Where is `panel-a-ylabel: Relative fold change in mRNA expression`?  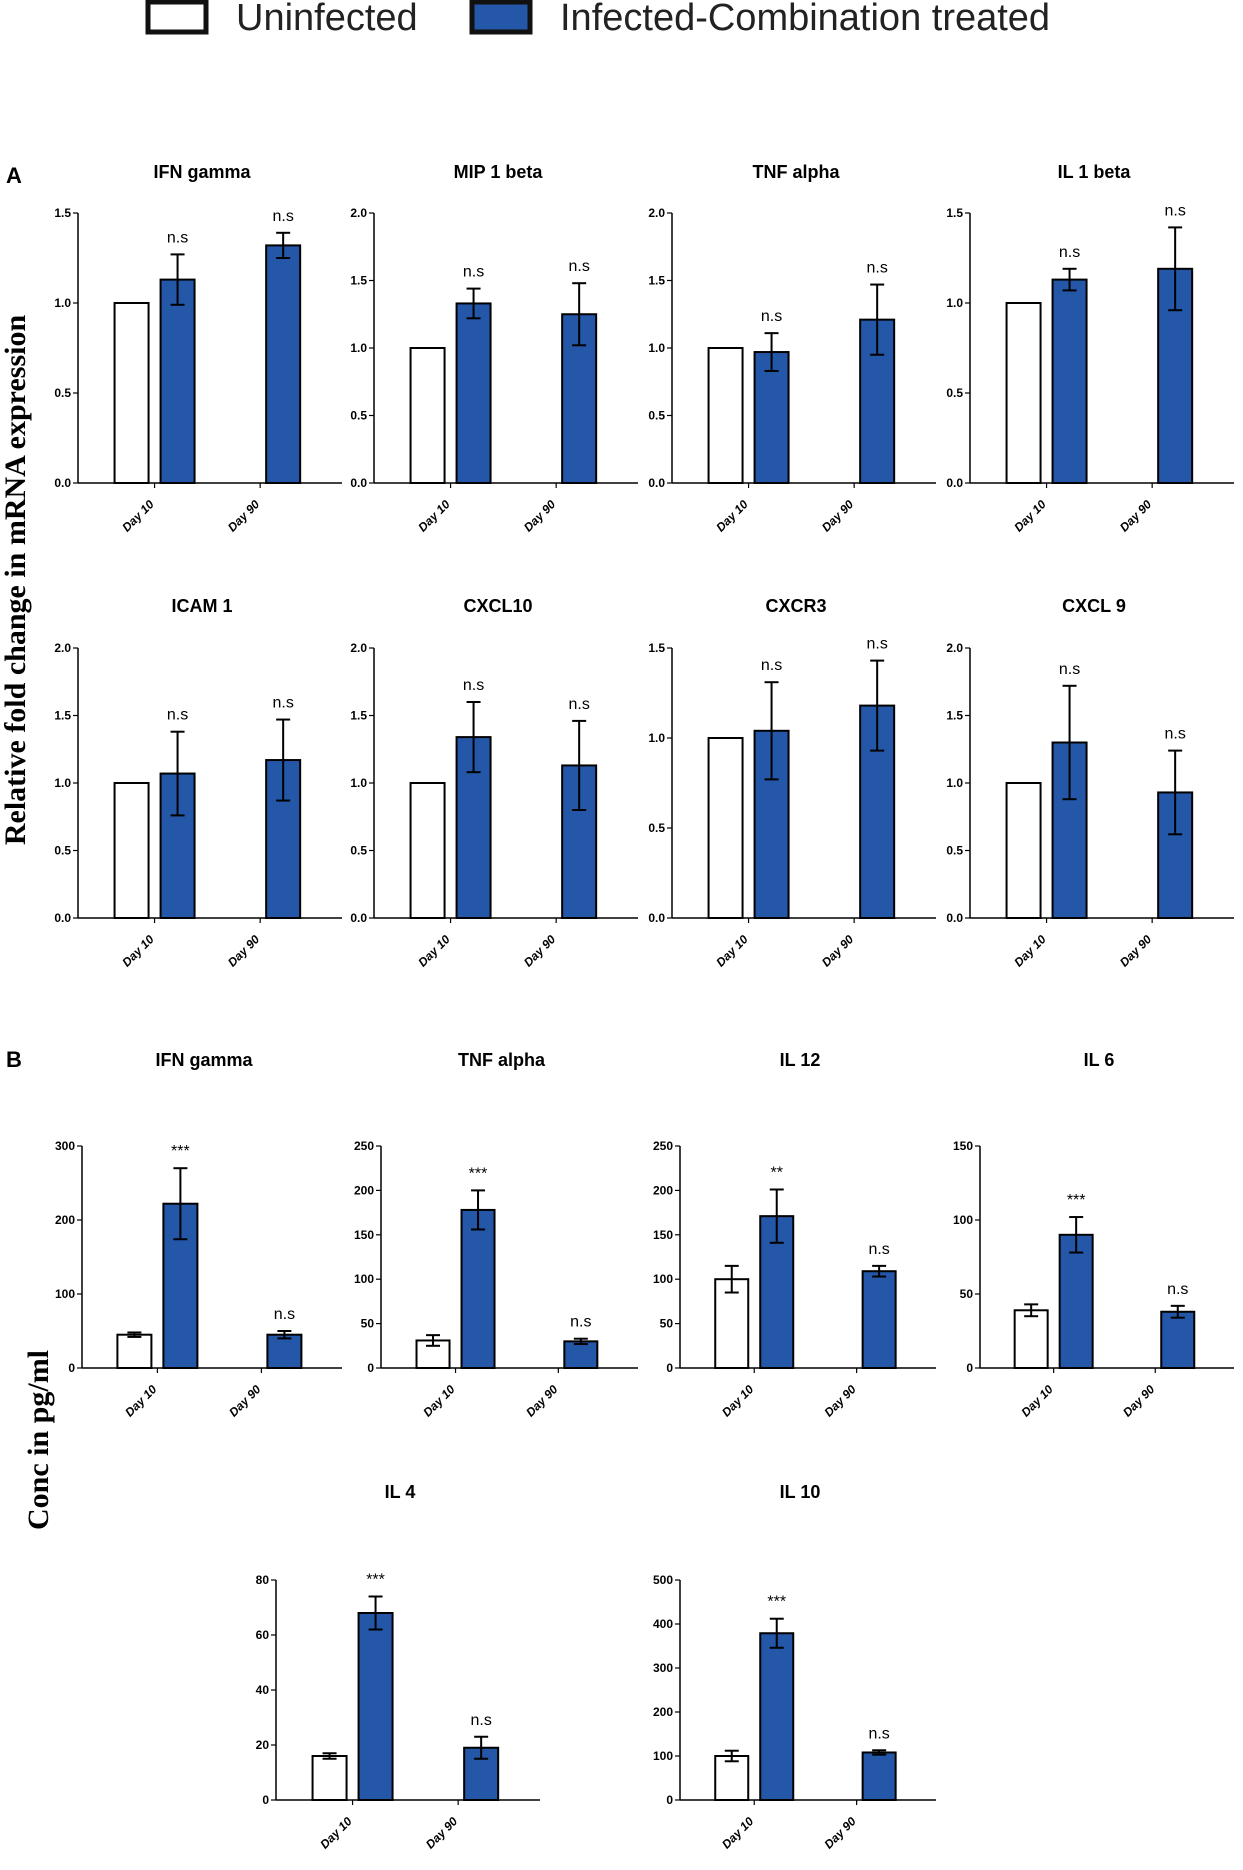 panel-a-ylabel: Relative fold change in mRNA expression is located at coordinates (16, 580).